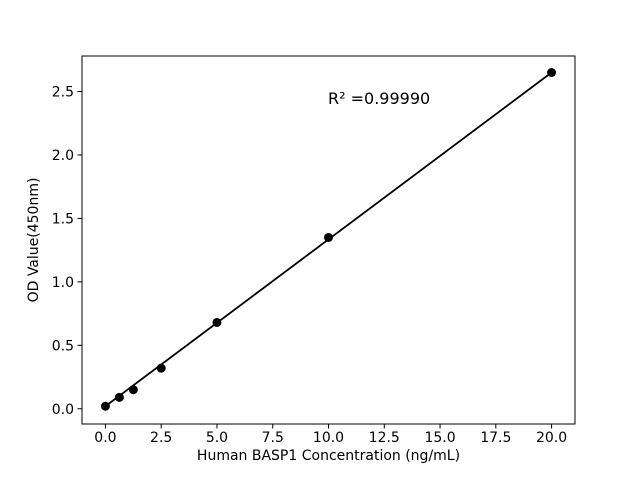  I want to click on y-tick-label: 0.0, so click(63, 410).